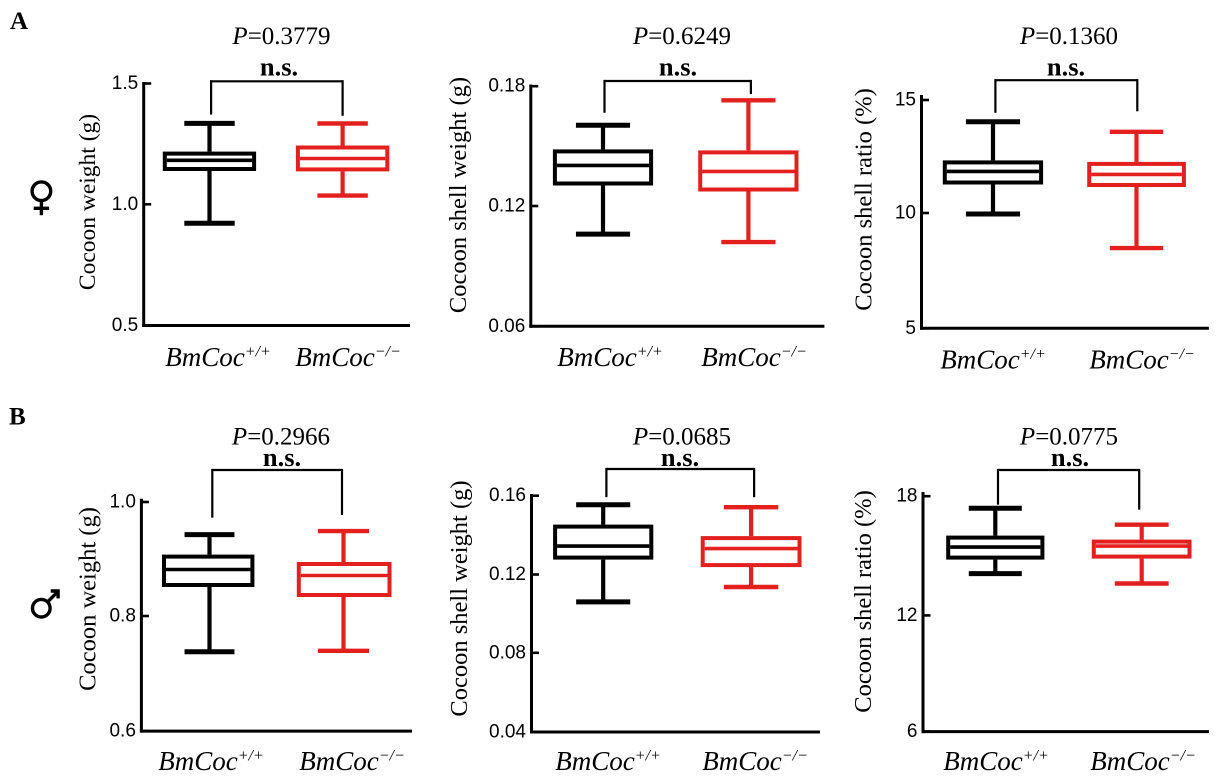 This screenshot has height=778, width=1230. I want to click on svg-text: 0.8, so click(122, 616).